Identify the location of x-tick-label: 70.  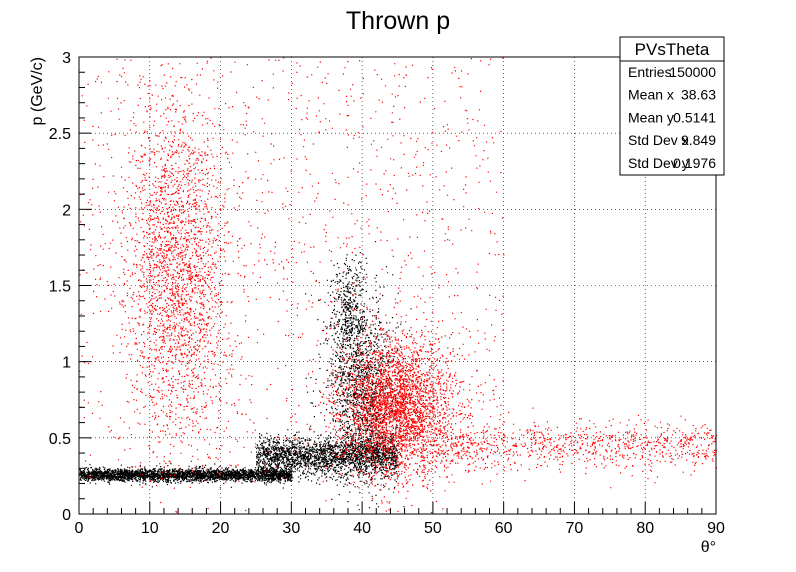
(575, 528).